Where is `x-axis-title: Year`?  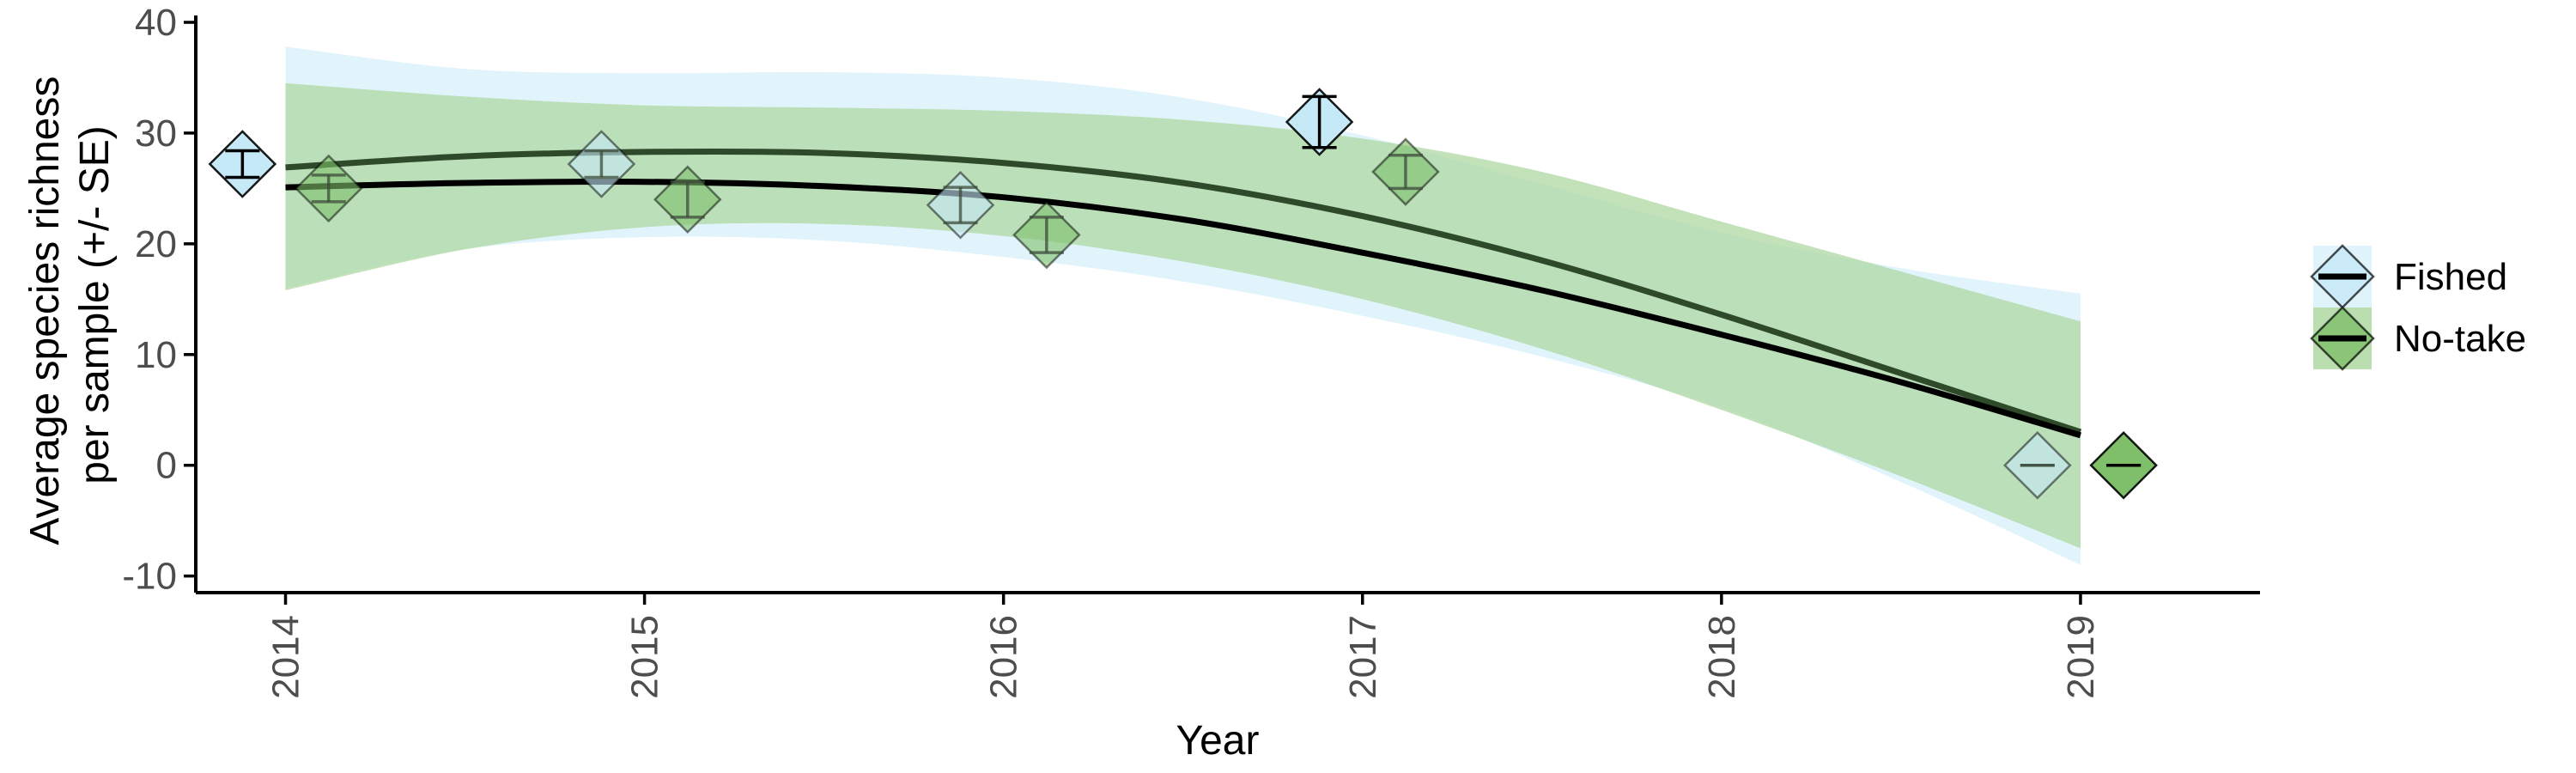
x-axis-title: Year is located at coordinates (1218, 741).